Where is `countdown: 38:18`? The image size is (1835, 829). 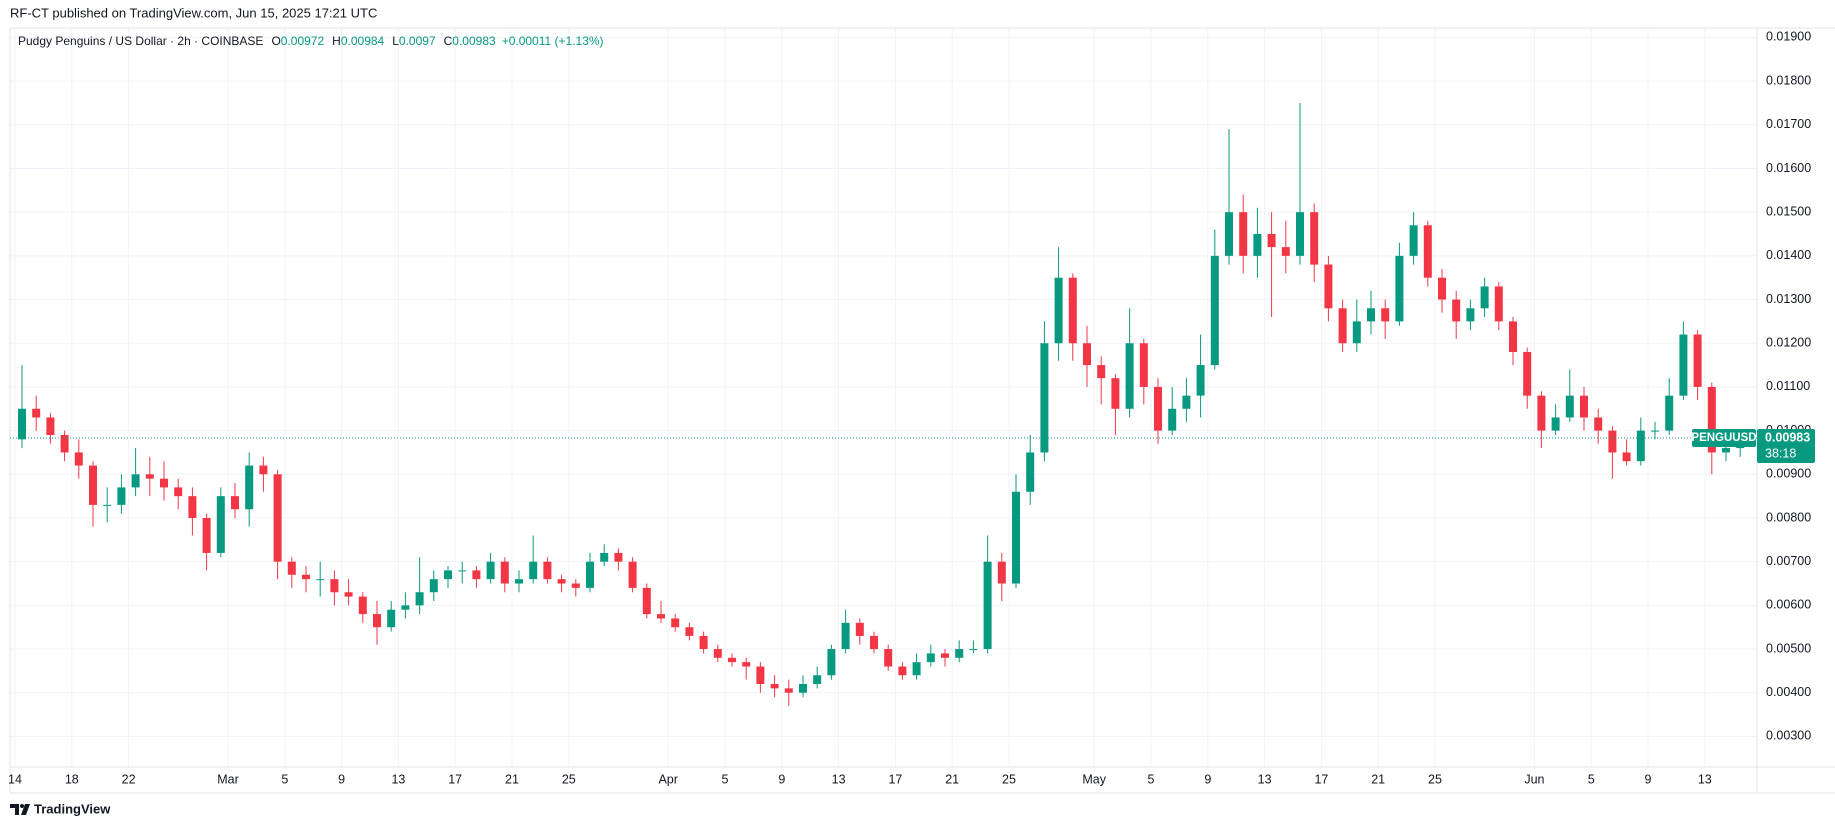 countdown: 38:18 is located at coordinates (1780, 453).